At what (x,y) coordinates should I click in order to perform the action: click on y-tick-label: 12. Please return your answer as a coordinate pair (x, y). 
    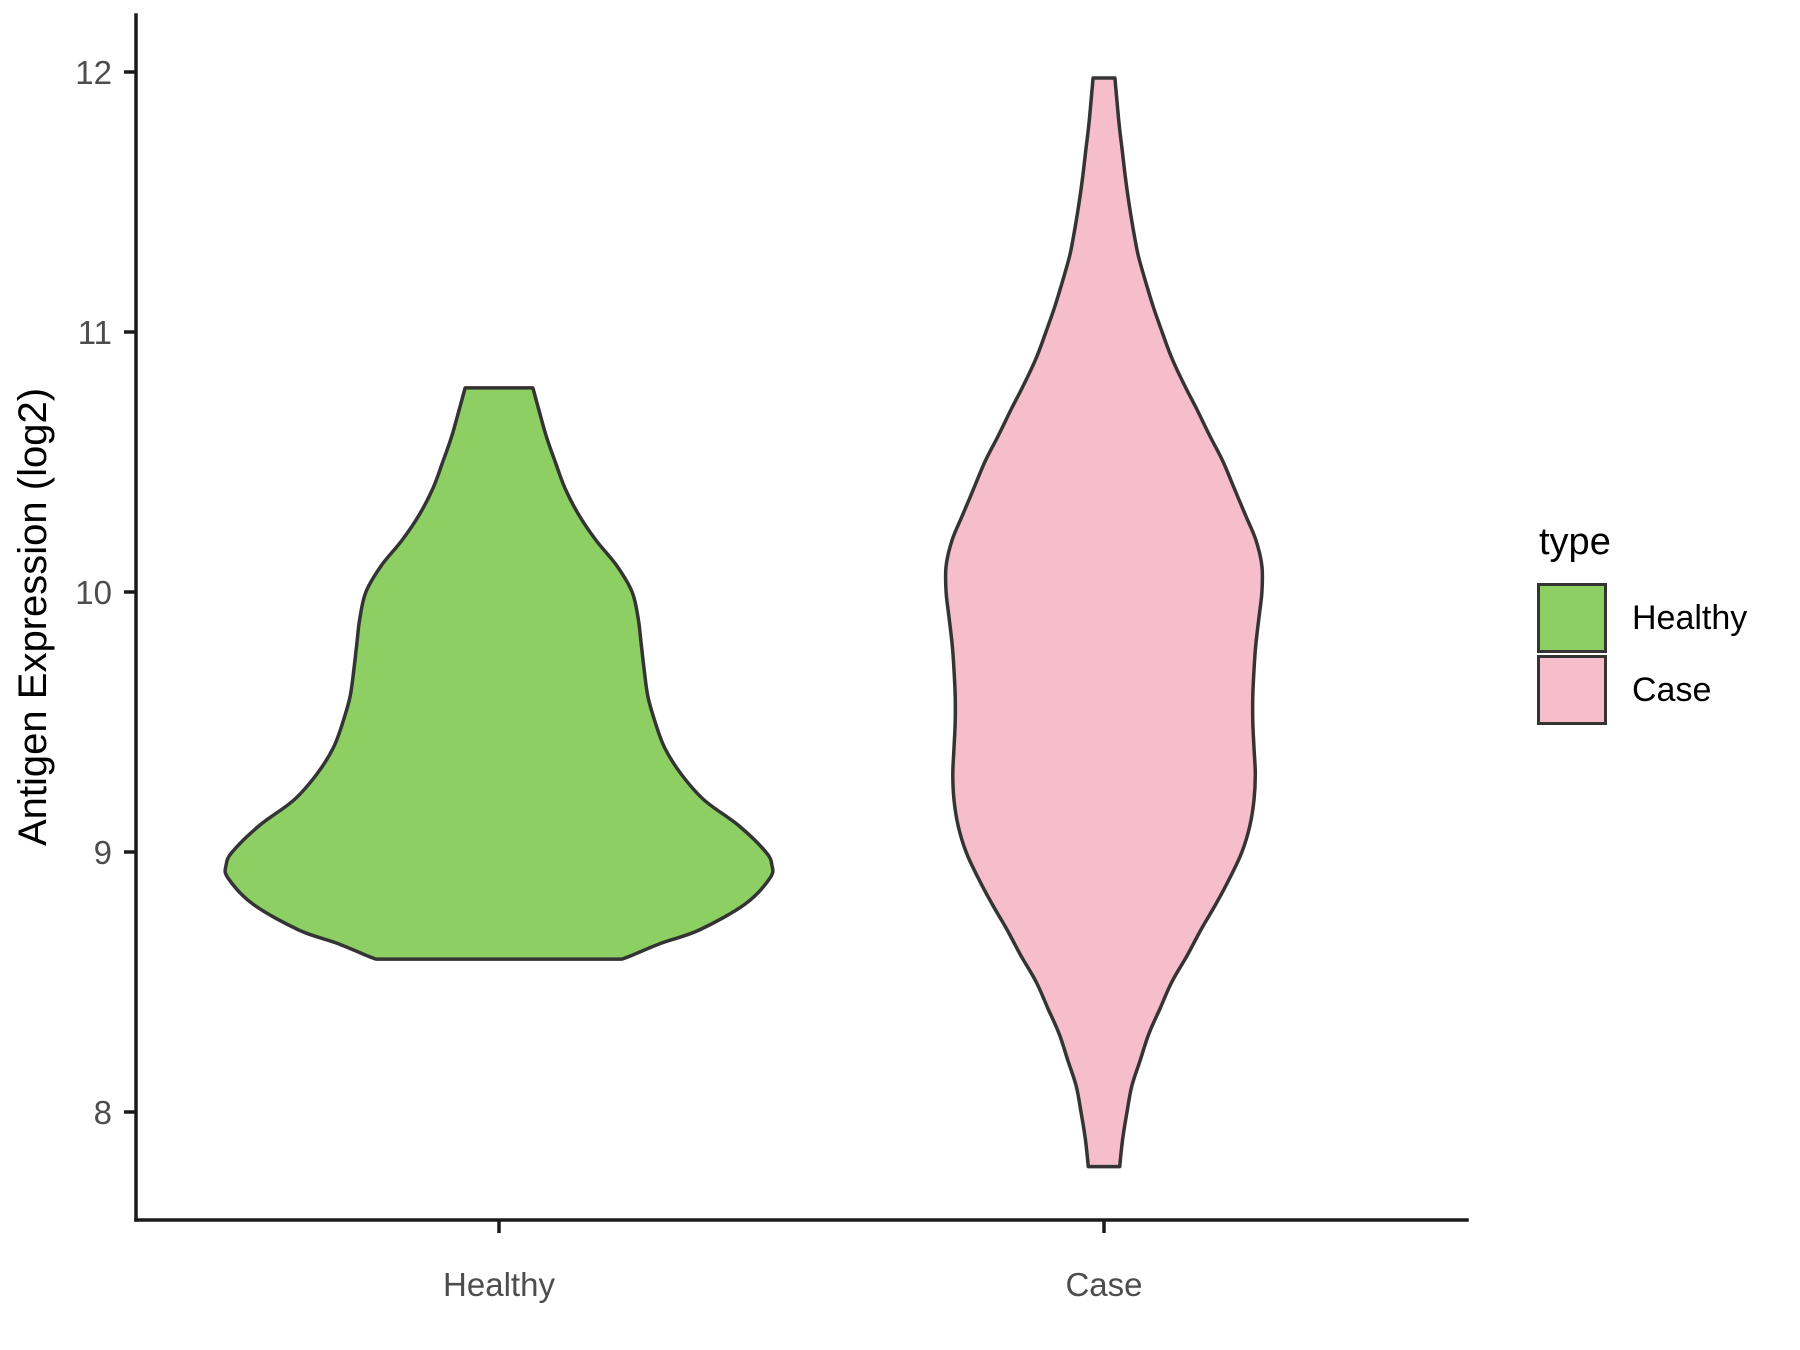
    Looking at the image, I should click on (93, 72).